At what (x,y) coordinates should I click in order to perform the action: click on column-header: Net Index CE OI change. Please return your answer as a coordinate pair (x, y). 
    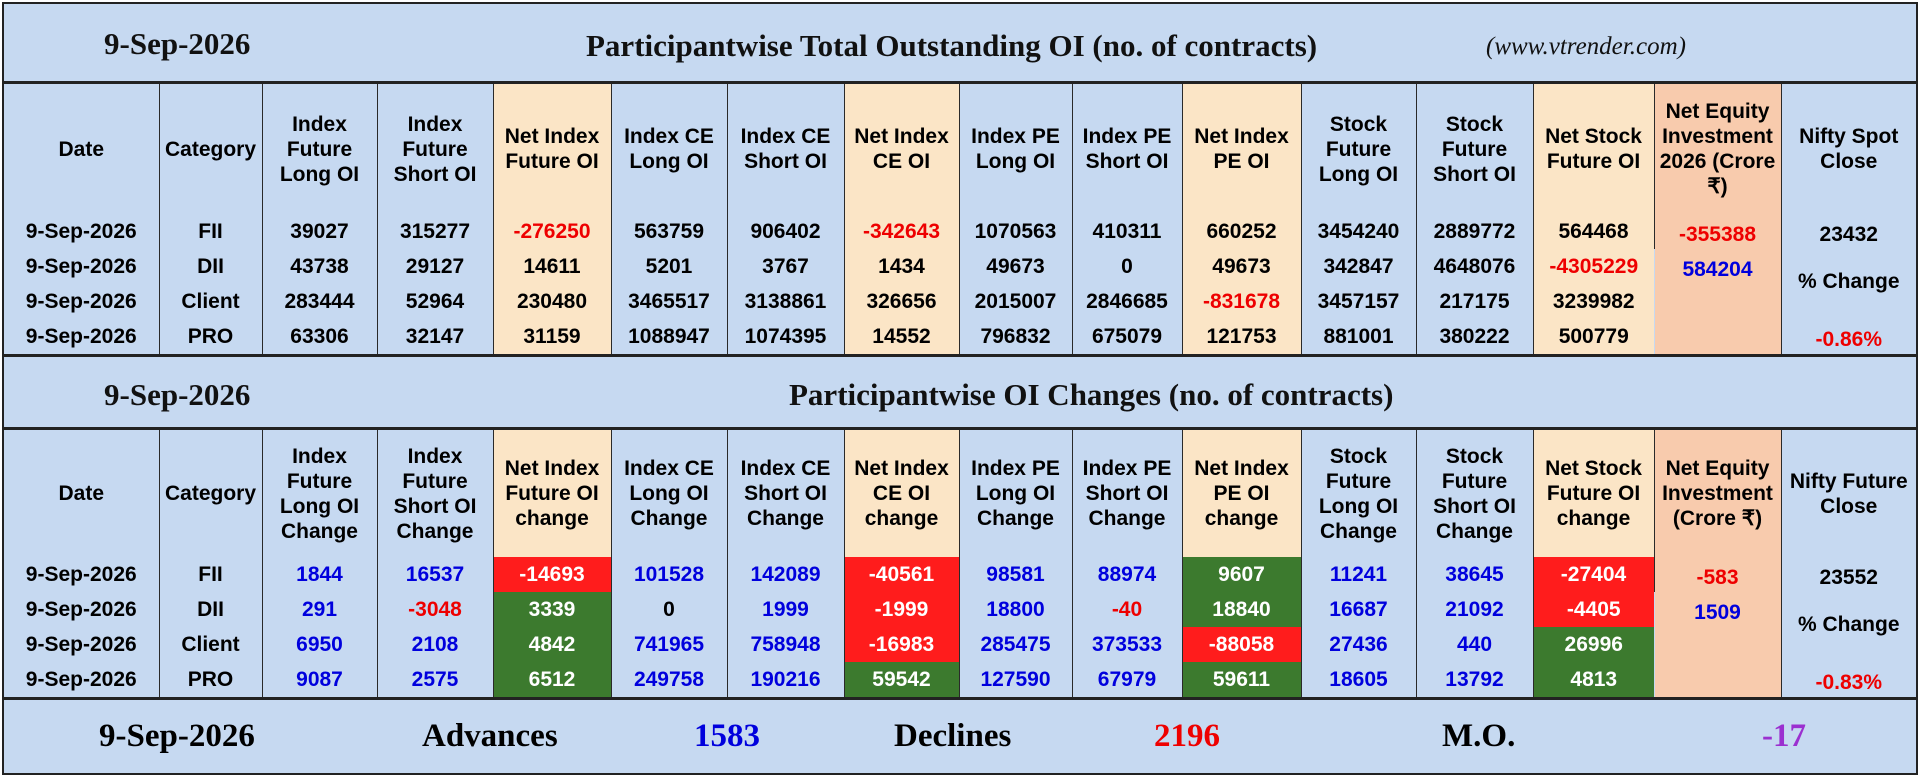
    Looking at the image, I should click on (902, 493).